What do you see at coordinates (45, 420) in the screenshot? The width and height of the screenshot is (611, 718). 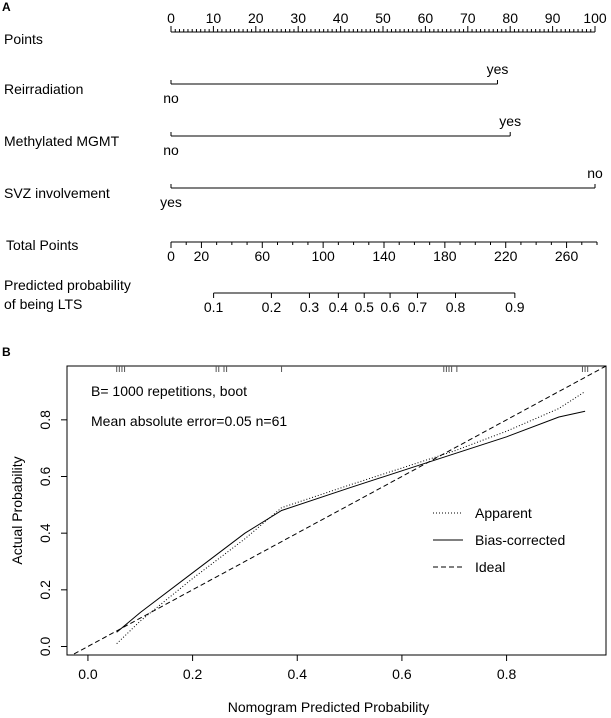 I see `y-tick-label: 0.8` at bounding box center [45, 420].